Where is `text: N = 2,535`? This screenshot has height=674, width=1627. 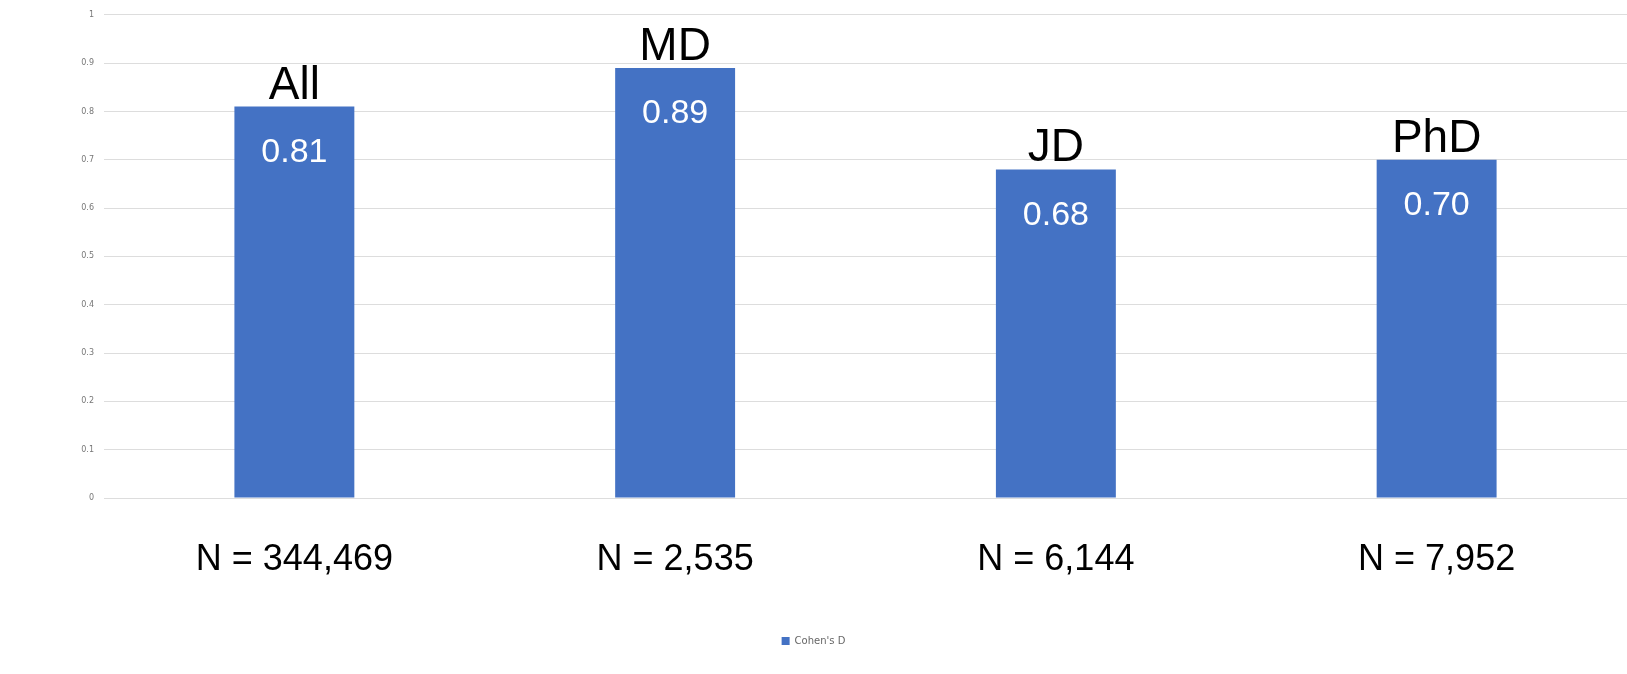 text: N = 2,535 is located at coordinates (675, 557).